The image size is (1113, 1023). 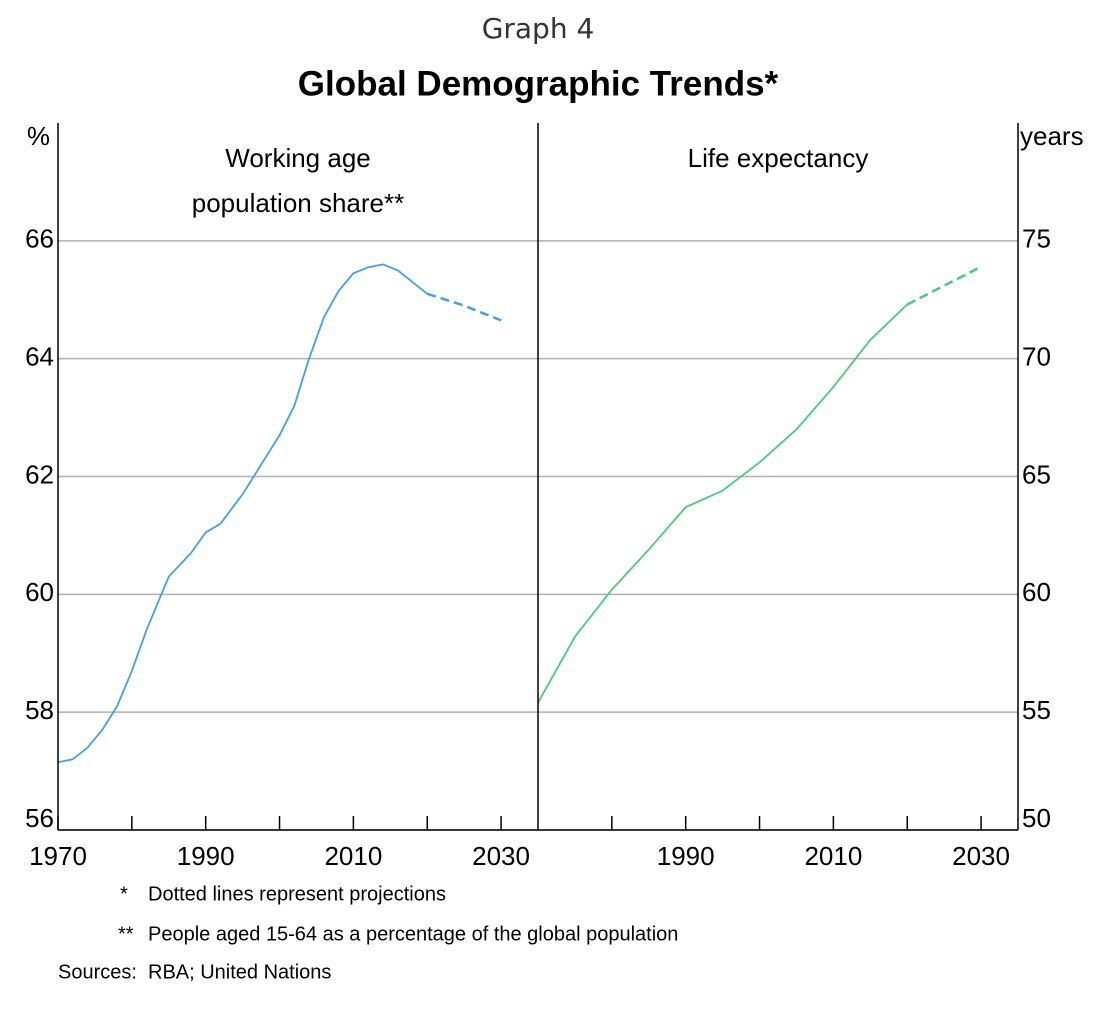 I want to click on y-tick-label: 70, so click(x=1036, y=357).